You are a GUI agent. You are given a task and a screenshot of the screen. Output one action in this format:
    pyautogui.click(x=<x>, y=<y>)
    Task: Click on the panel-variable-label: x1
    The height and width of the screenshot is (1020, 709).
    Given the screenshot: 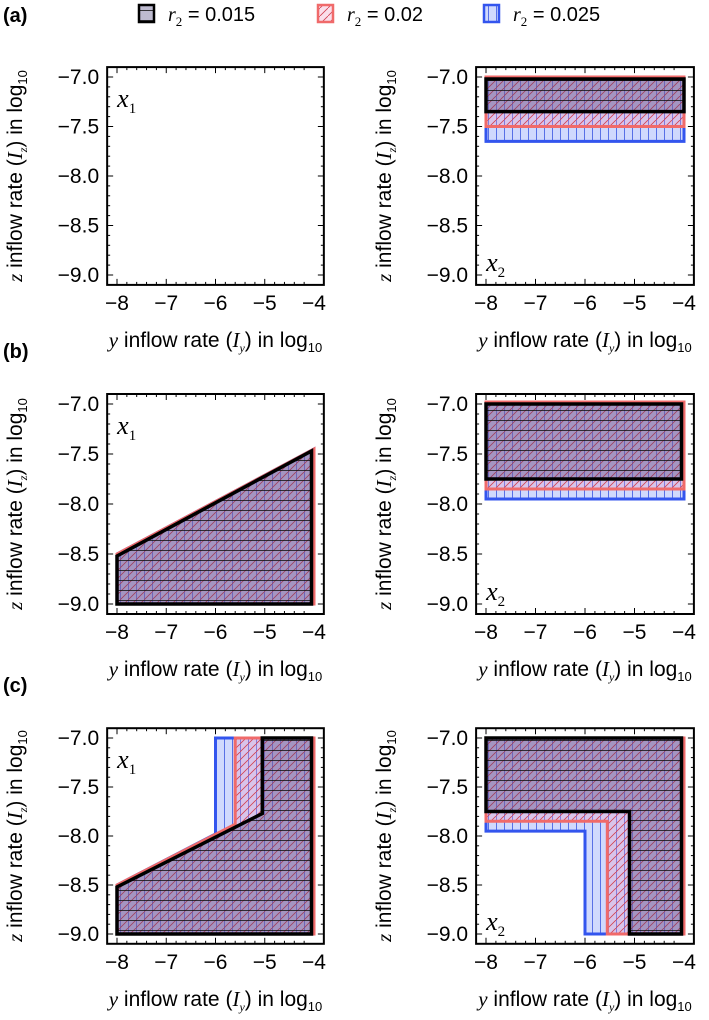 What is the action you would take?
    pyautogui.click(x=126, y=427)
    